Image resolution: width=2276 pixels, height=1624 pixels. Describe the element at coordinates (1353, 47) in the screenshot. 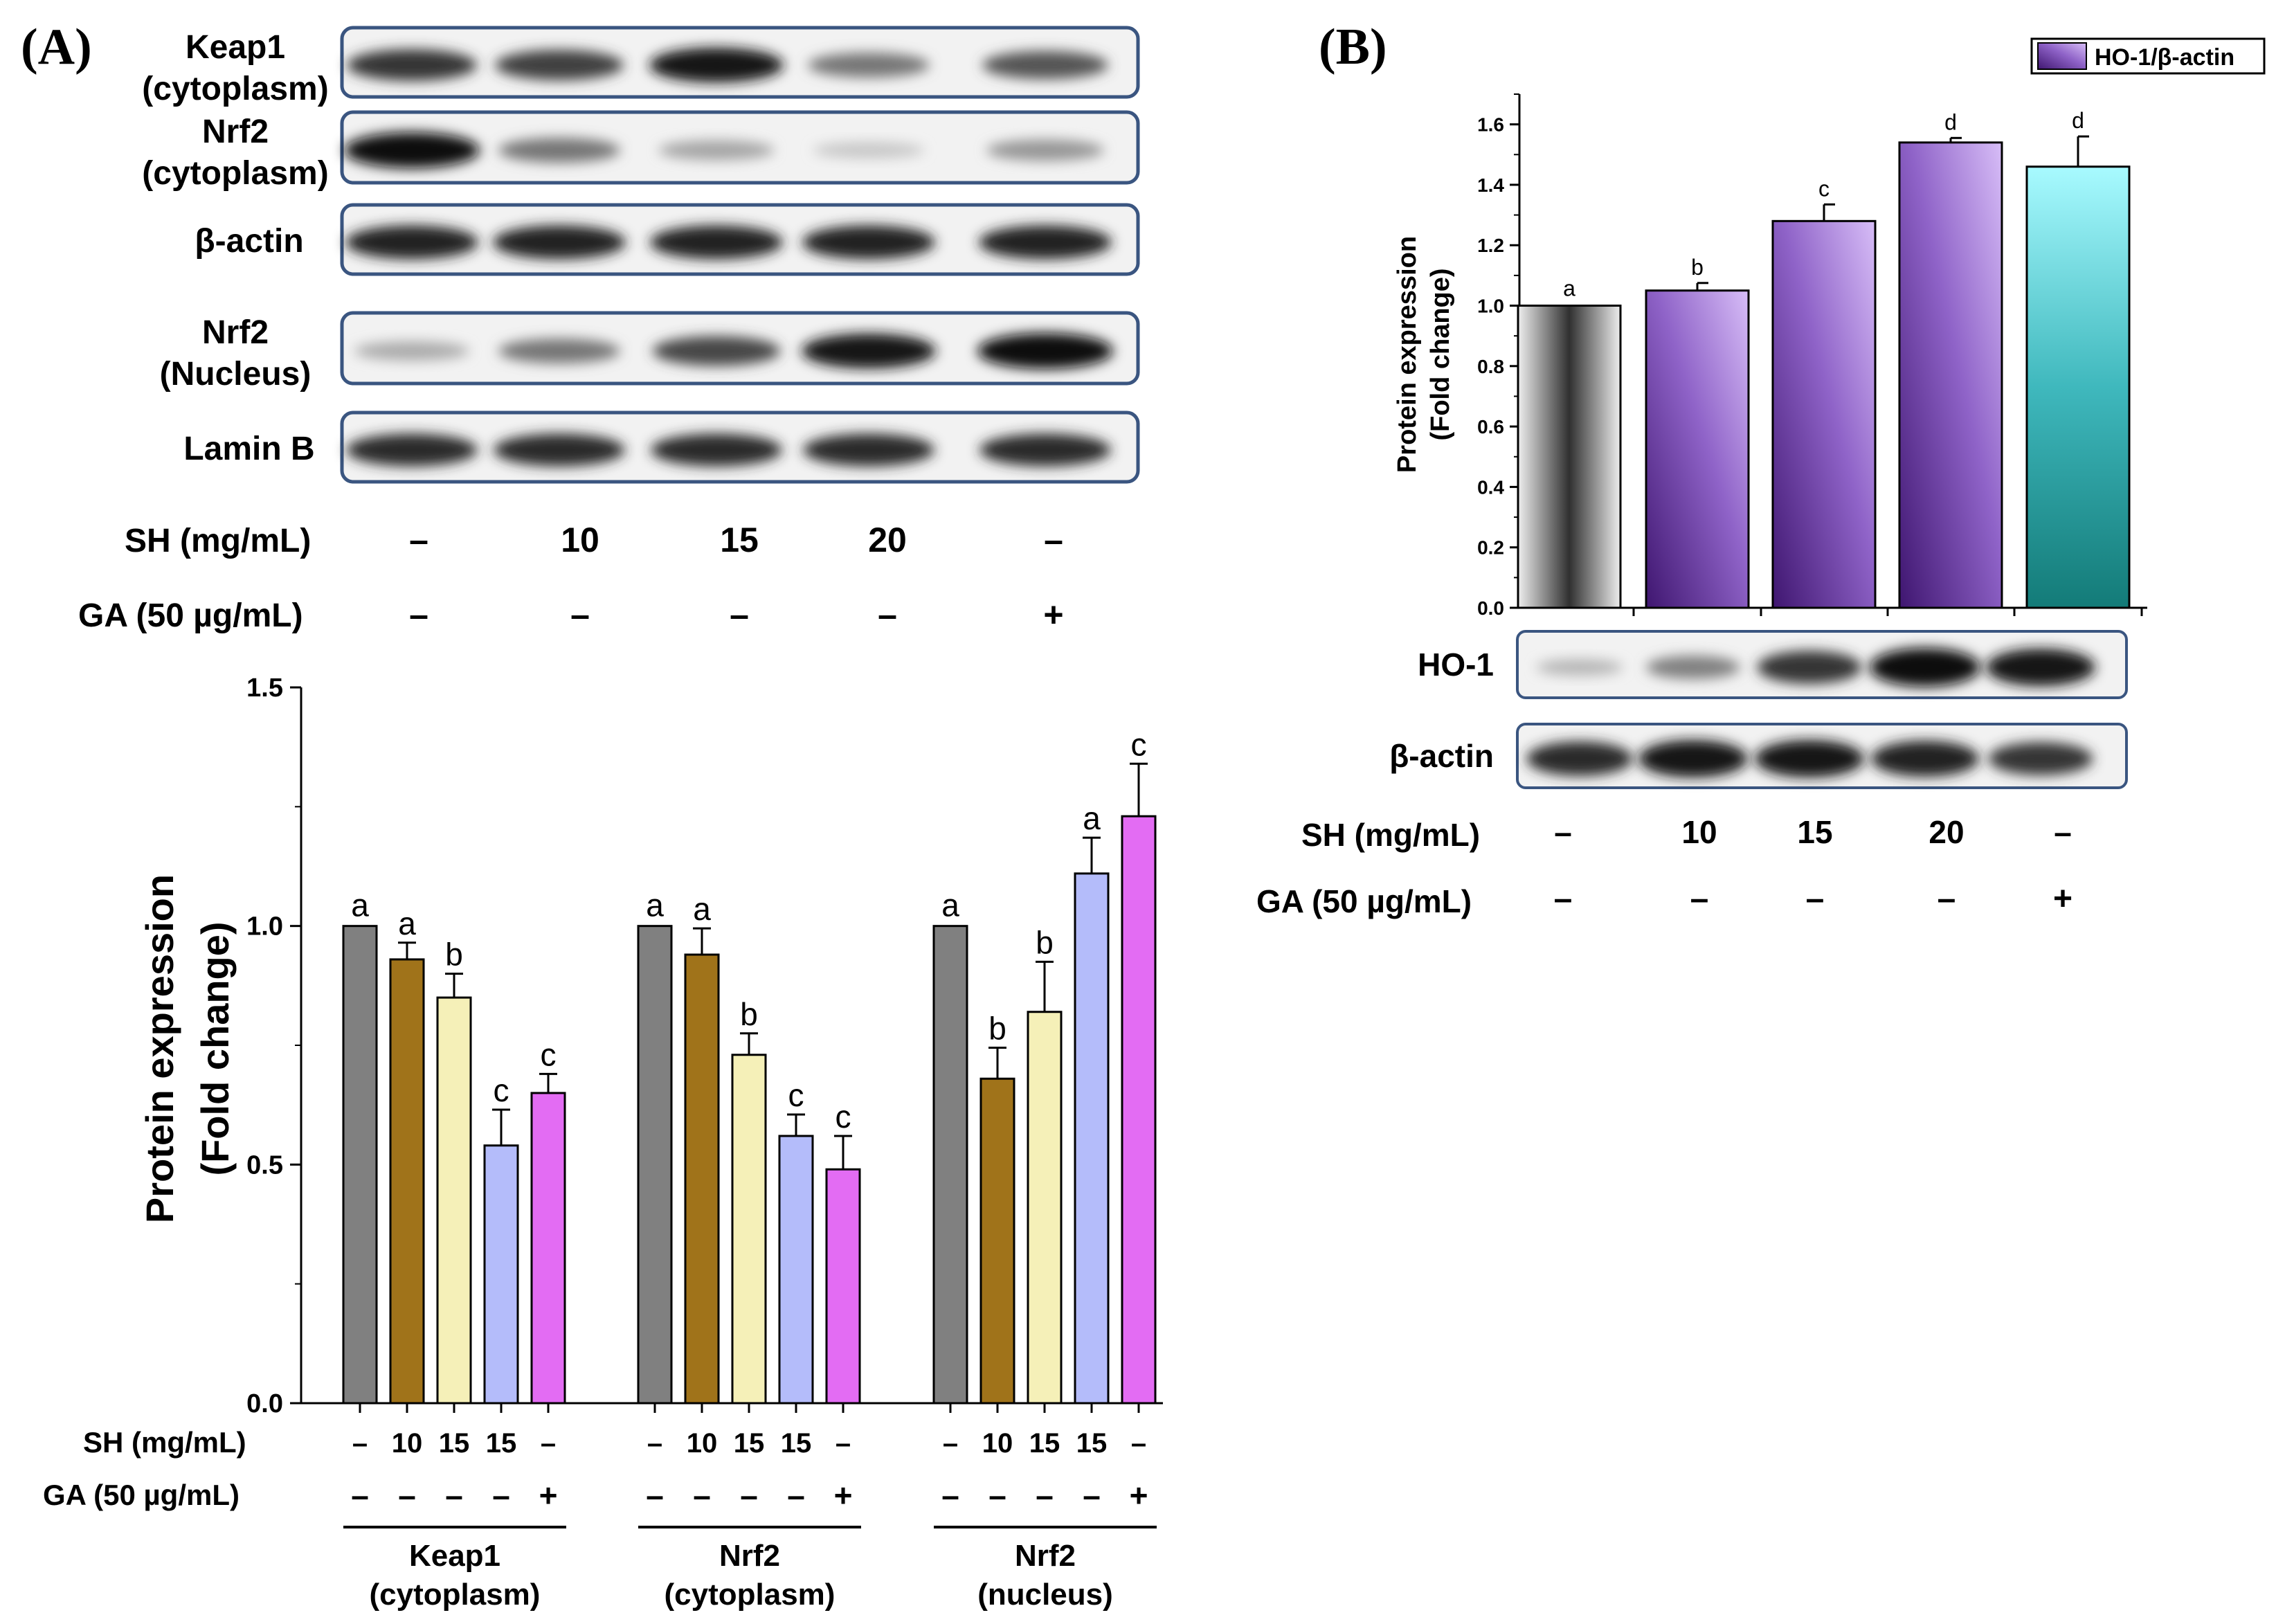

I see `panel-b-label: (B)` at that location.